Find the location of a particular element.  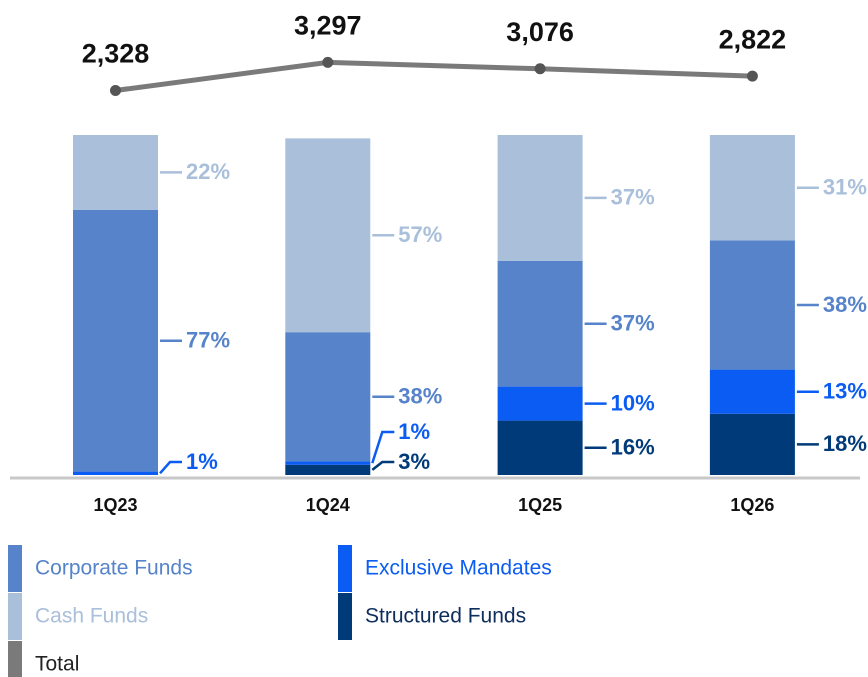

data-label: 3% is located at coordinates (414, 461).